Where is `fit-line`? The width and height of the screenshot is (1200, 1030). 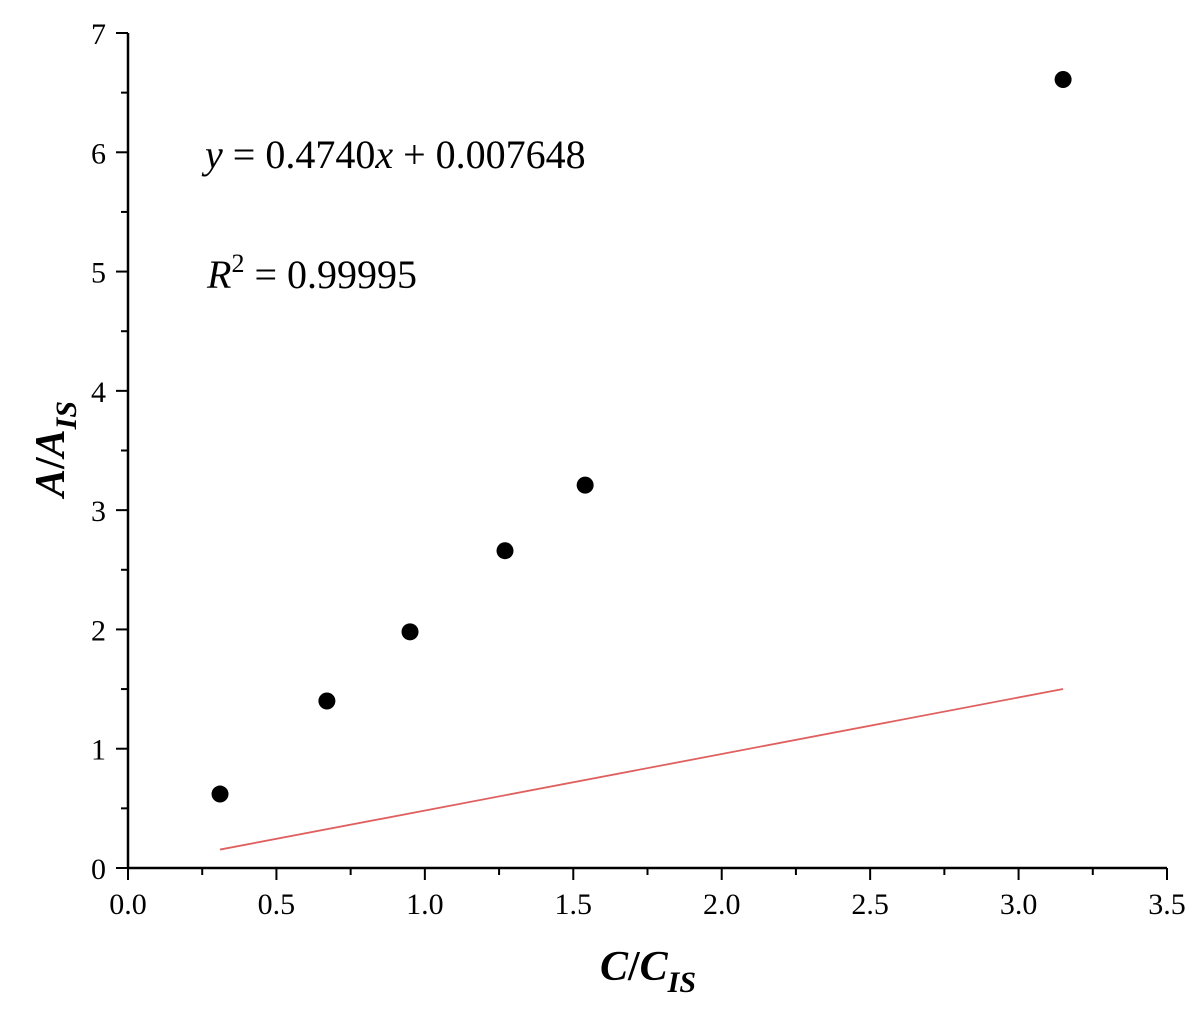
fit-line is located at coordinates (641, 769).